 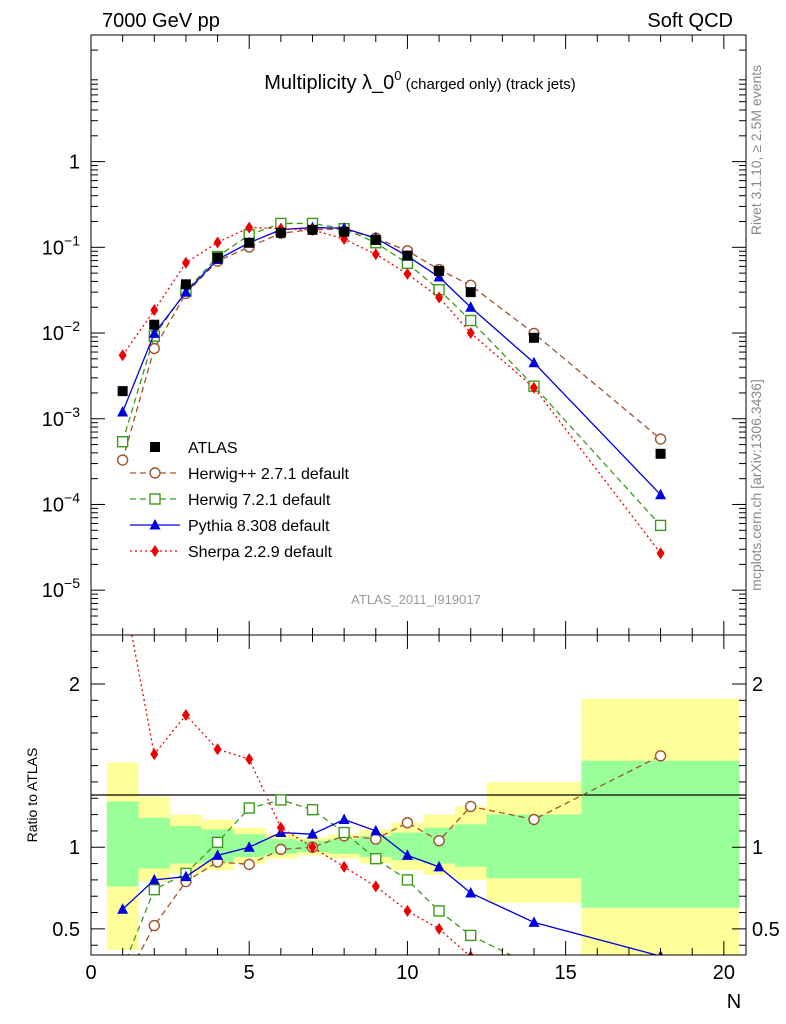 I want to click on side-label-rivet: Rivet 3.1.10, ≥ 2.5M events, so click(x=756, y=150).